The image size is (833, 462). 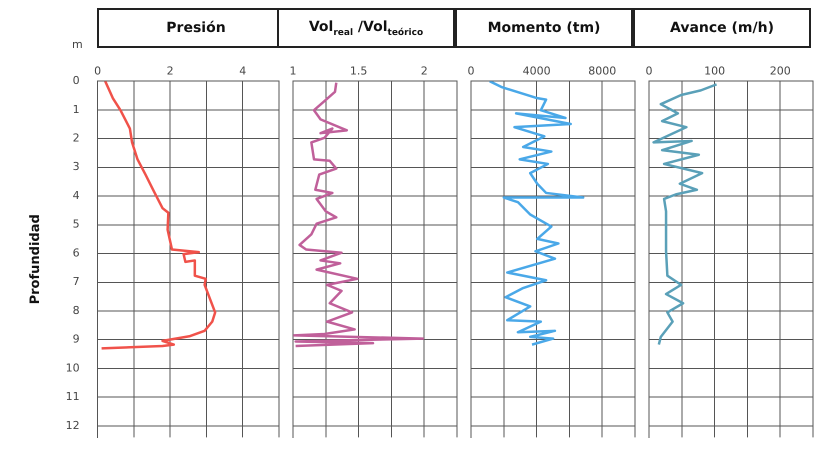 What do you see at coordinates (76, 81) in the screenshot?
I see `y-tick-label: 0` at bounding box center [76, 81].